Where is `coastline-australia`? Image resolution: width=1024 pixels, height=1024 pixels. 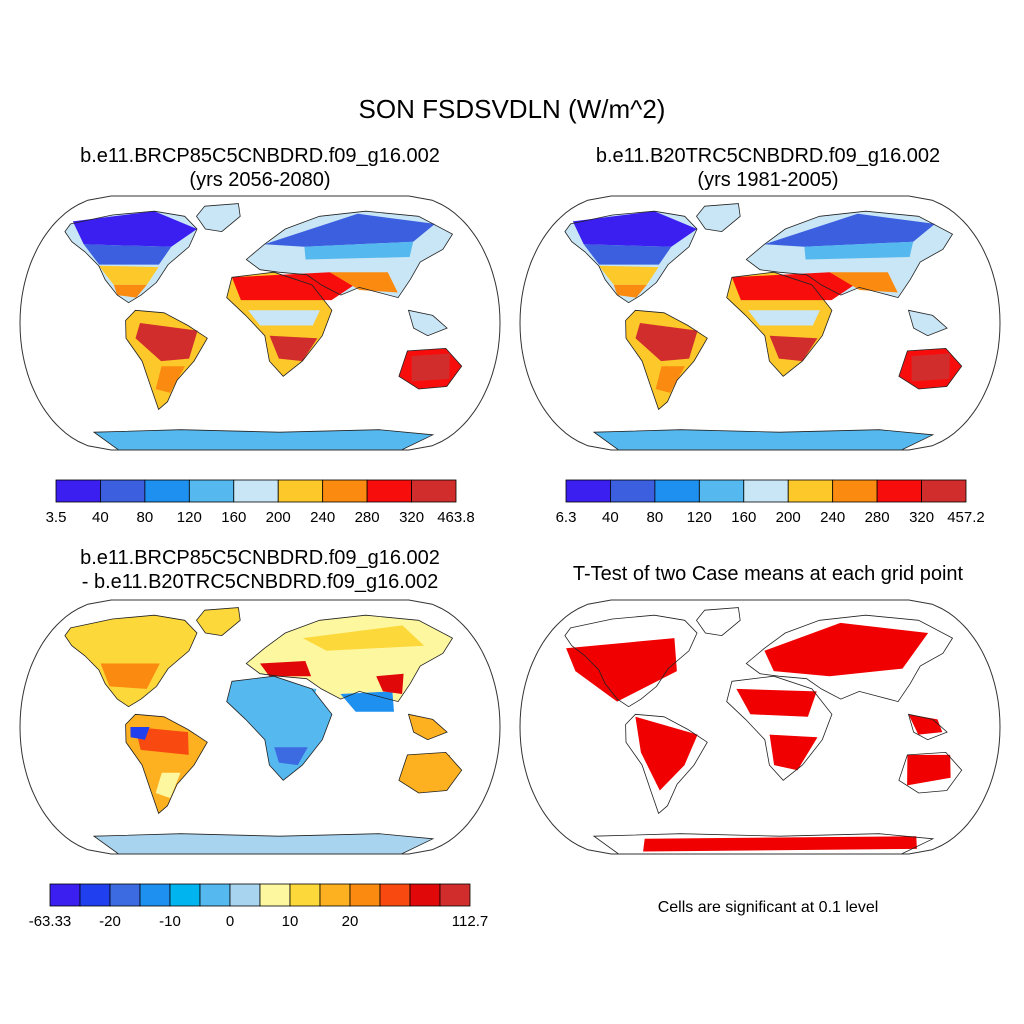
coastline-australia is located at coordinates (930, 772).